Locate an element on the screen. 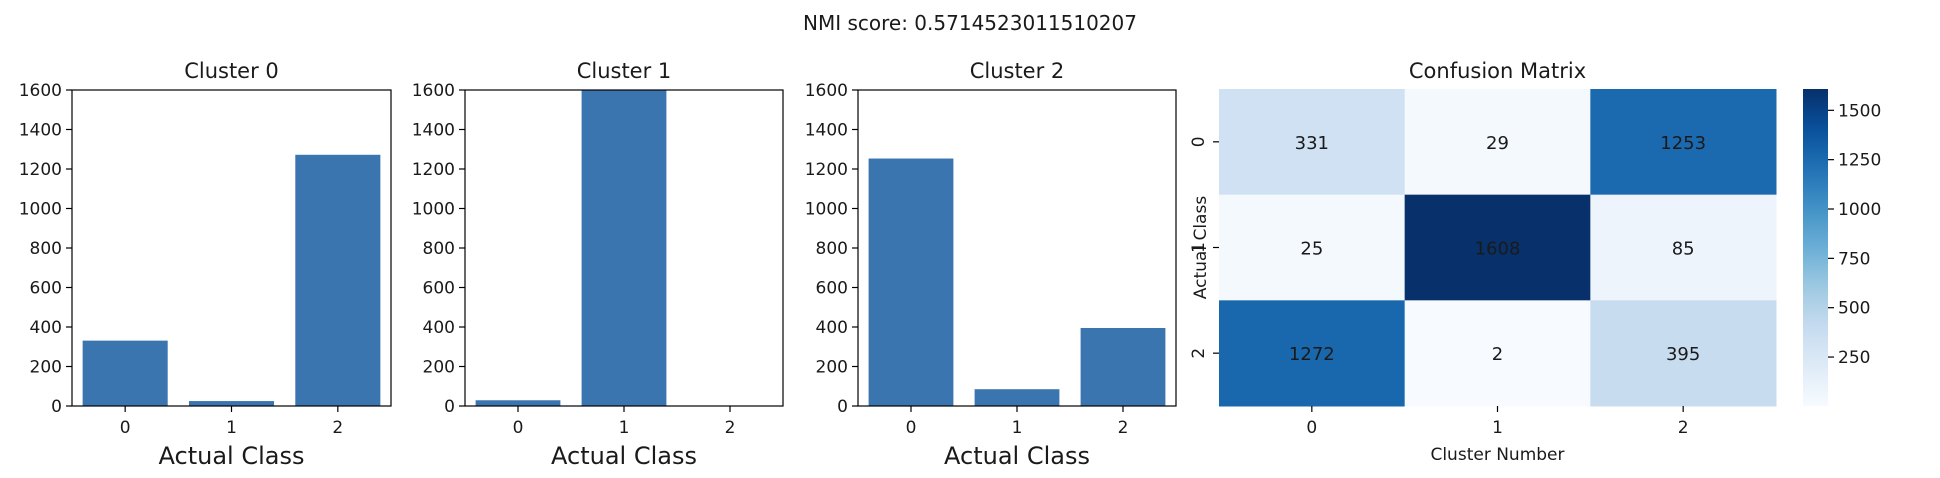 The height and width of the screenshot is (478, 1940). colorbar is located at coordinates (1815, 247).